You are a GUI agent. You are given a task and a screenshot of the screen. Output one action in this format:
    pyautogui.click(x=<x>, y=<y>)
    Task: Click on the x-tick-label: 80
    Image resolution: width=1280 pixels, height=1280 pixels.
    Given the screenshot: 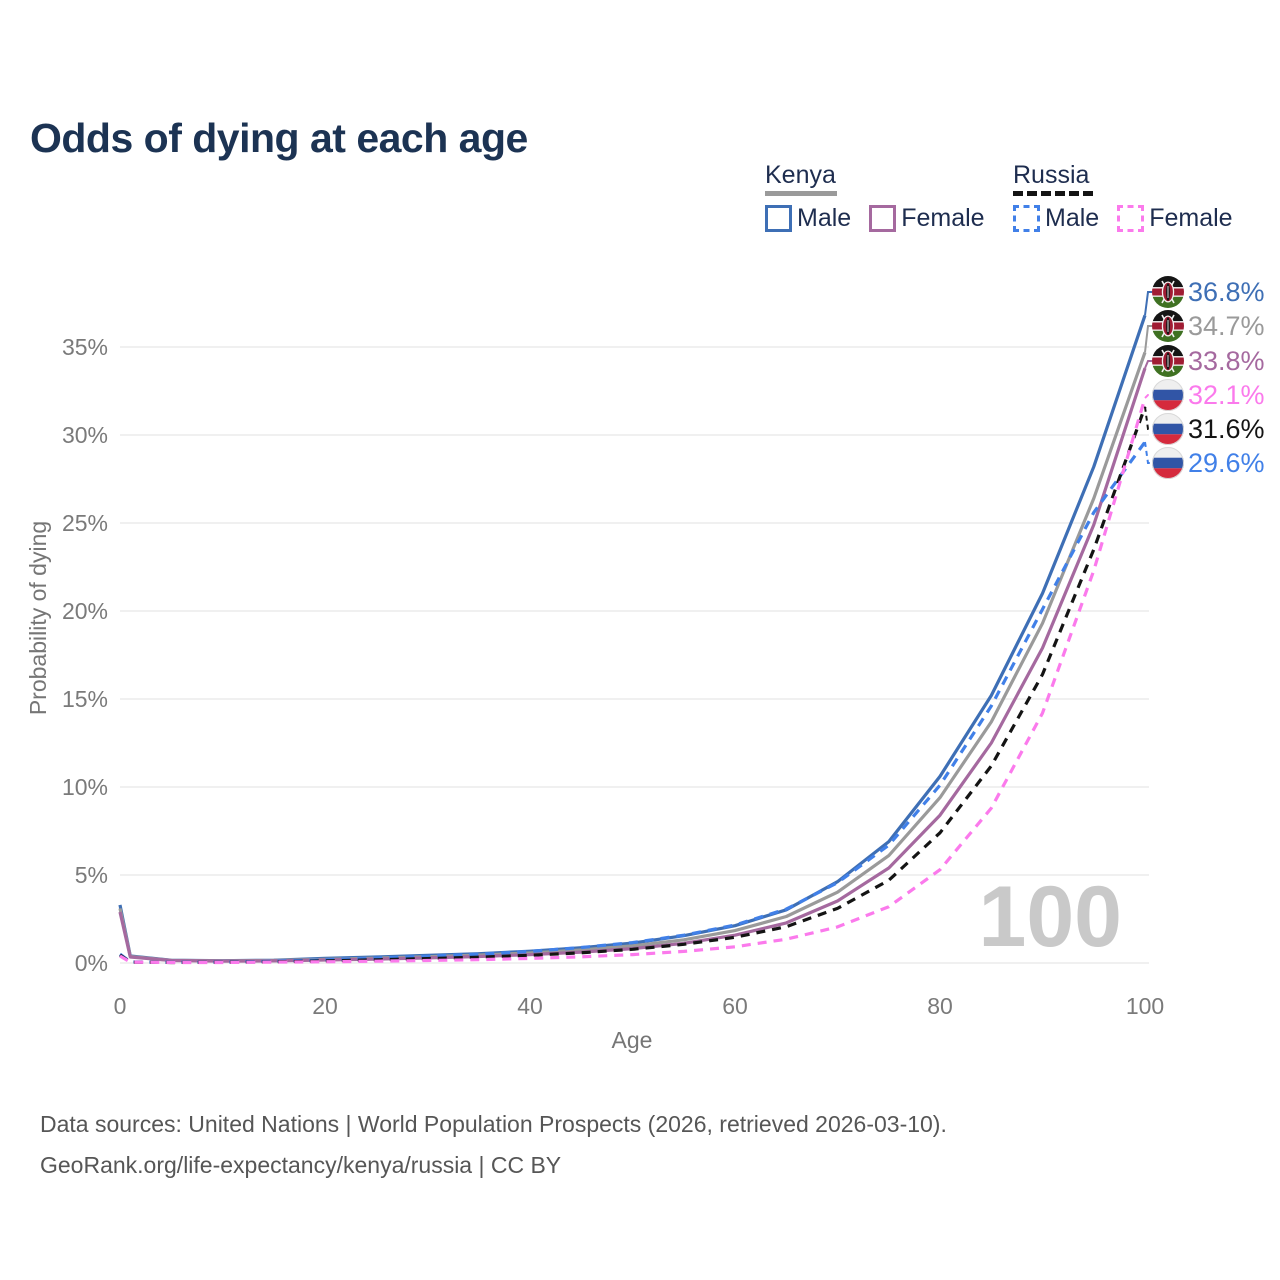 What is the action you would take?
    pyautogui.click(x=940, y=1006)
    